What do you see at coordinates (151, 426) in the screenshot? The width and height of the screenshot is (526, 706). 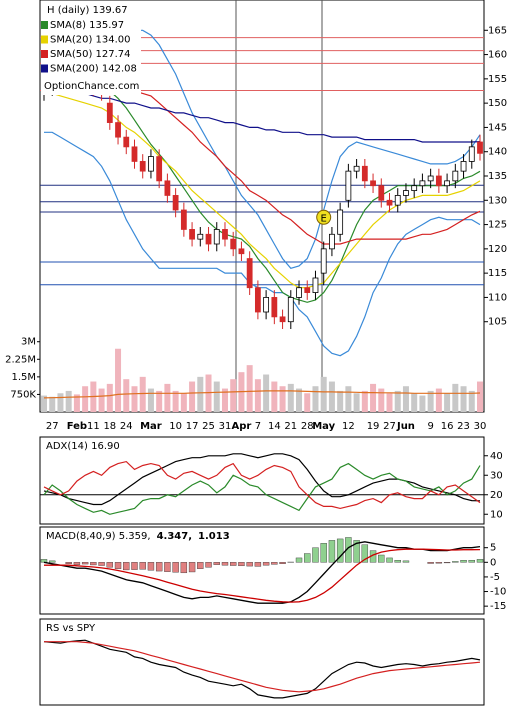 I see `x-tick-label: Mar` at bounding box center [151, 426].